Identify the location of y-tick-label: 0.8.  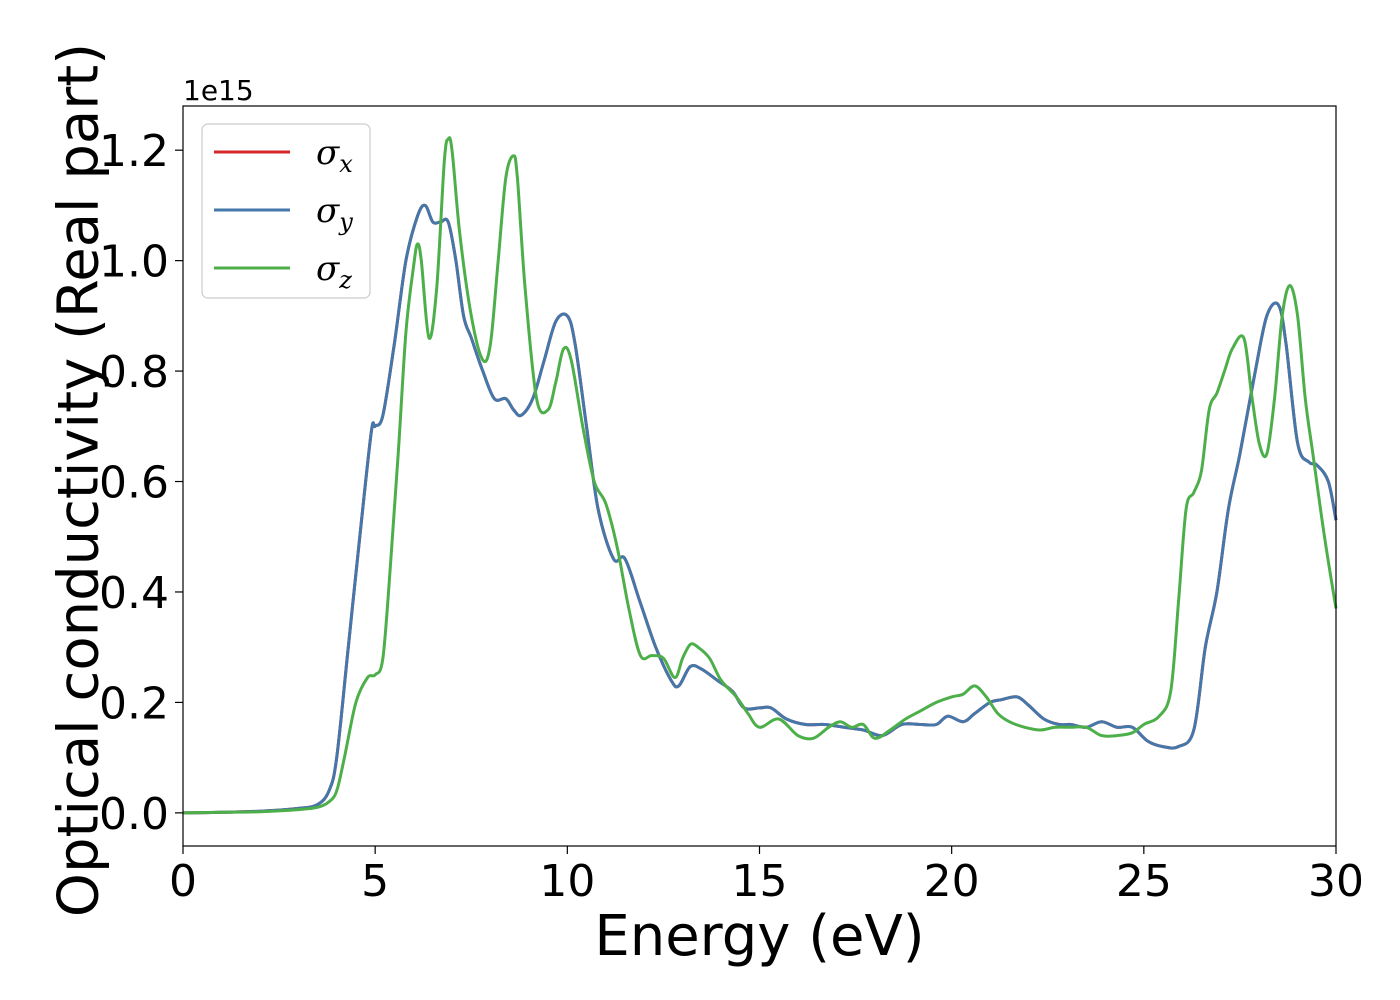
(134, 372).